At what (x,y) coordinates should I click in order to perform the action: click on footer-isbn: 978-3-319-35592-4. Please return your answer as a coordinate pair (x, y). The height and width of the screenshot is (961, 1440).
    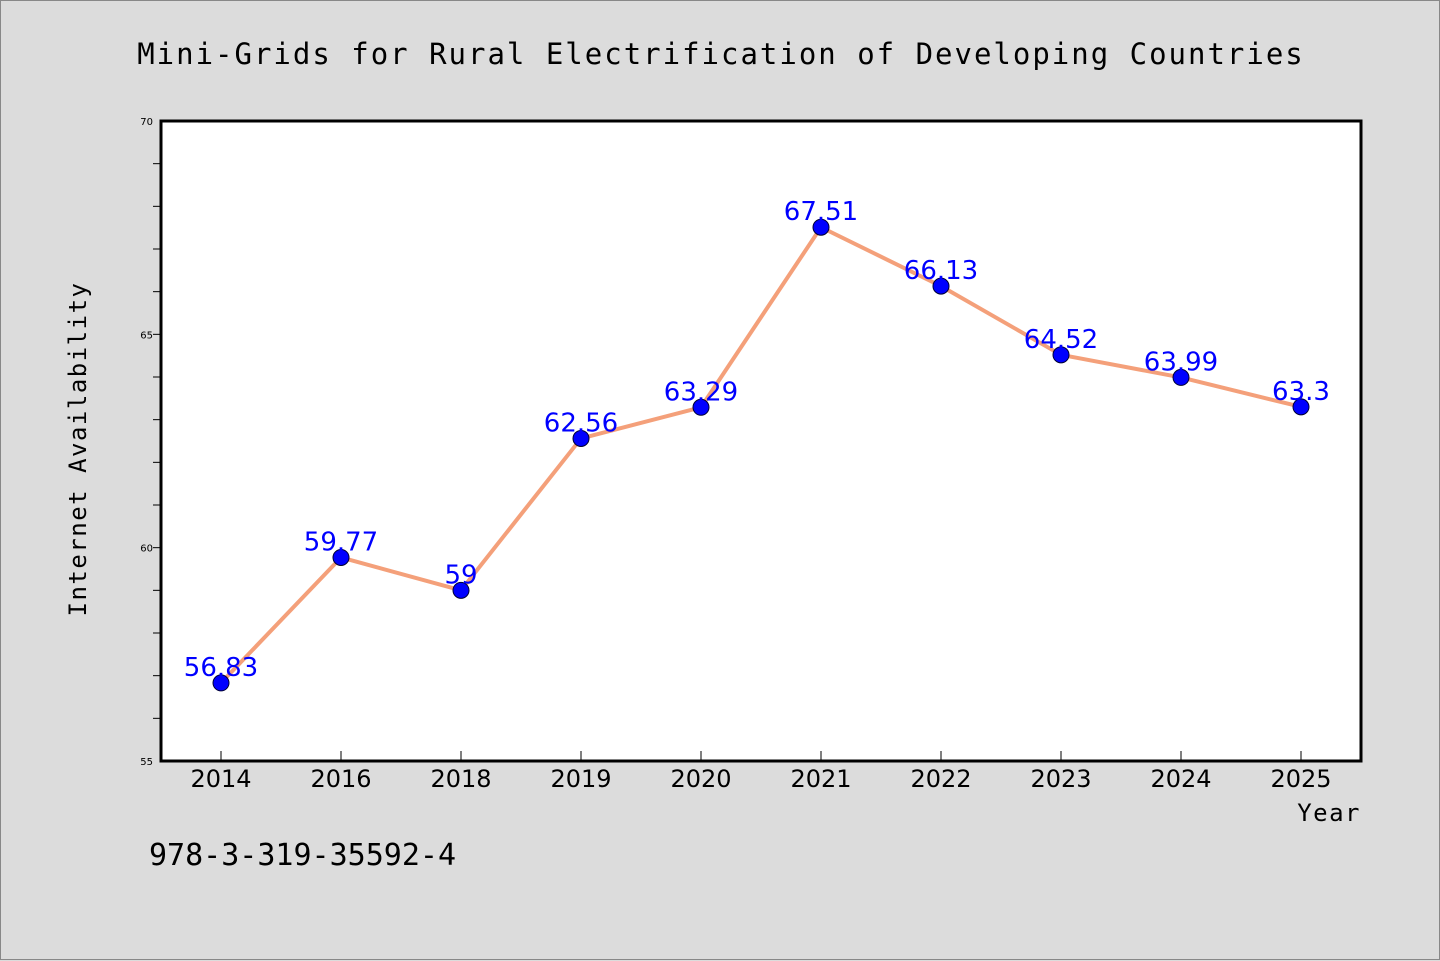
    Looking at the image, I should click on (302, 855).